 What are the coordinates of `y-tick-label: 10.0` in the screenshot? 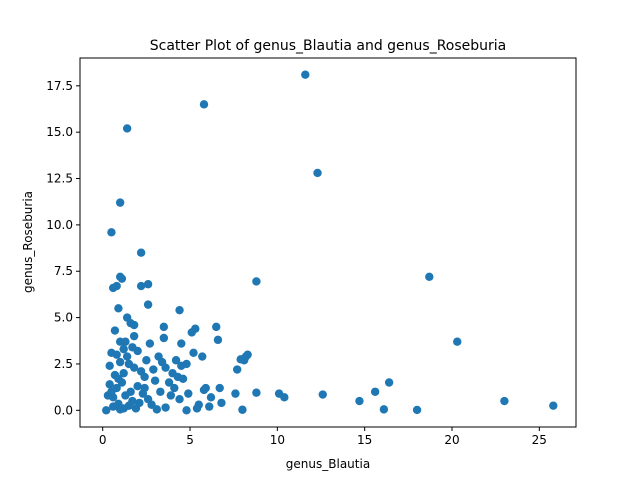 It's located at (59, 225).